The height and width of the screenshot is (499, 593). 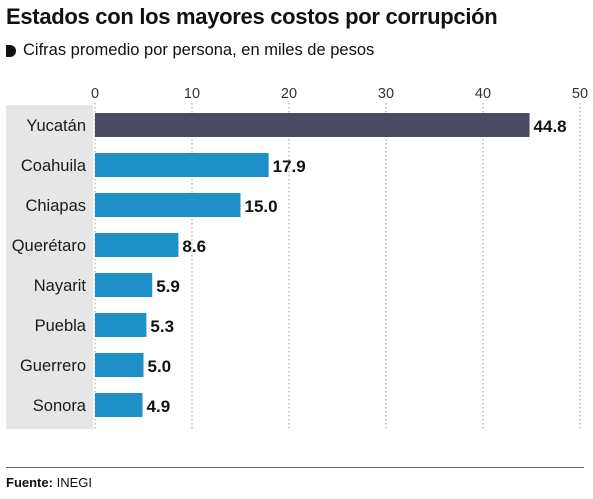 What do you see at coordinates (261, 206) in the screenshot?
I see `data-label: 15.0` at bounding box center [261, 206].